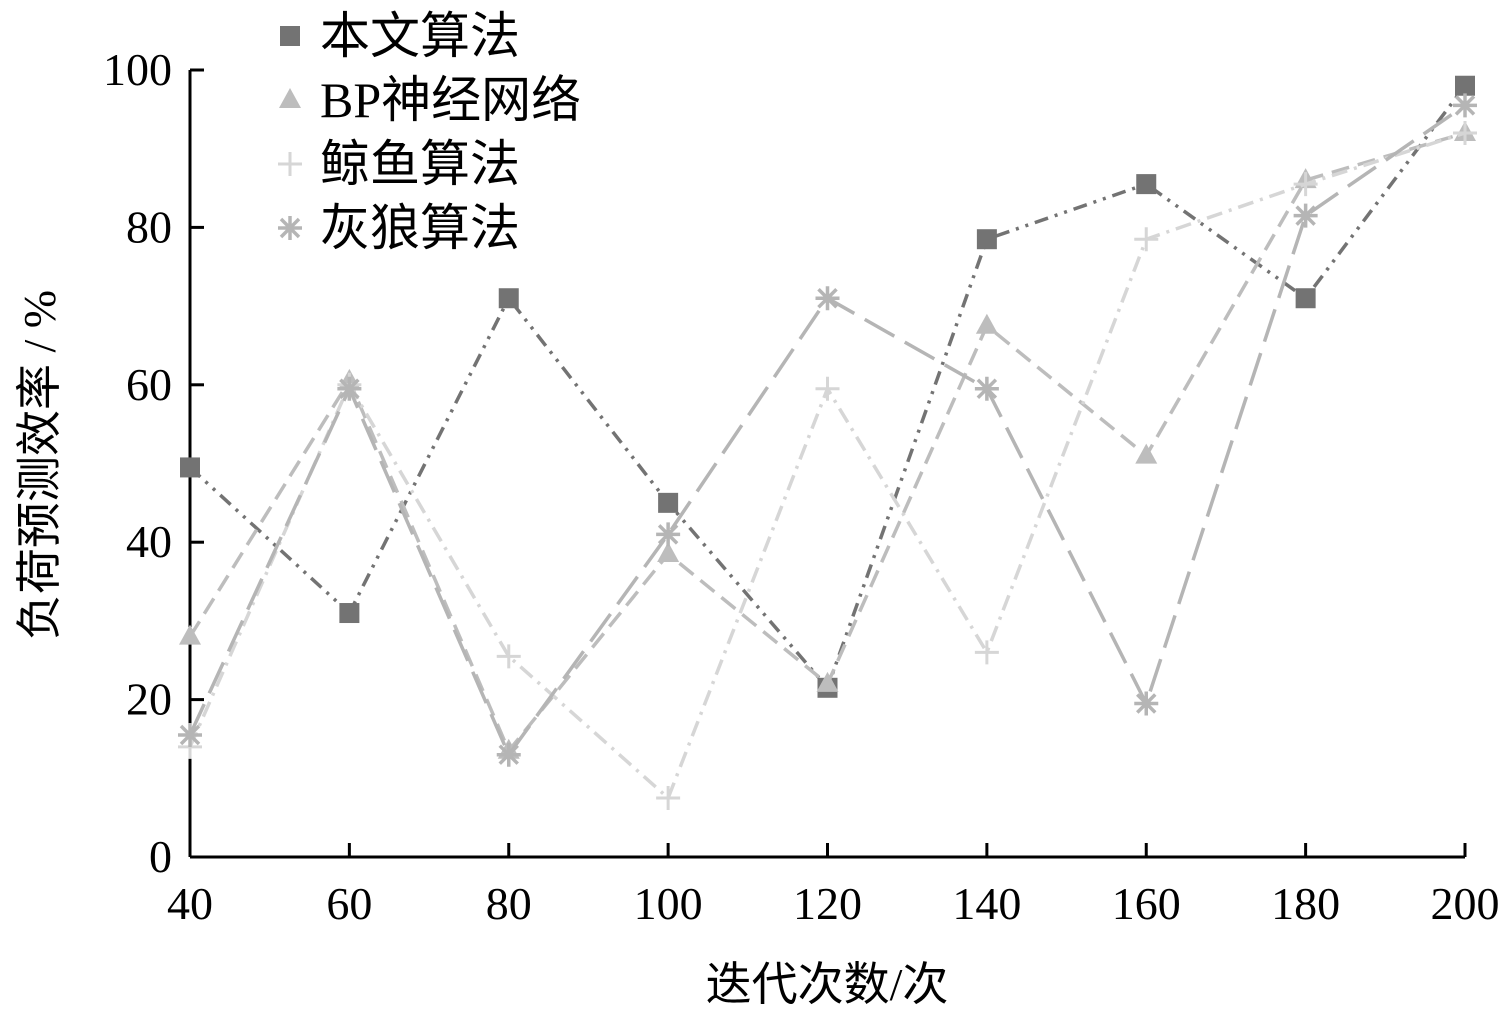 This screenshot has height=1021, width=1502. I want to click on x-tick-label: 160, so click(1146, 903).